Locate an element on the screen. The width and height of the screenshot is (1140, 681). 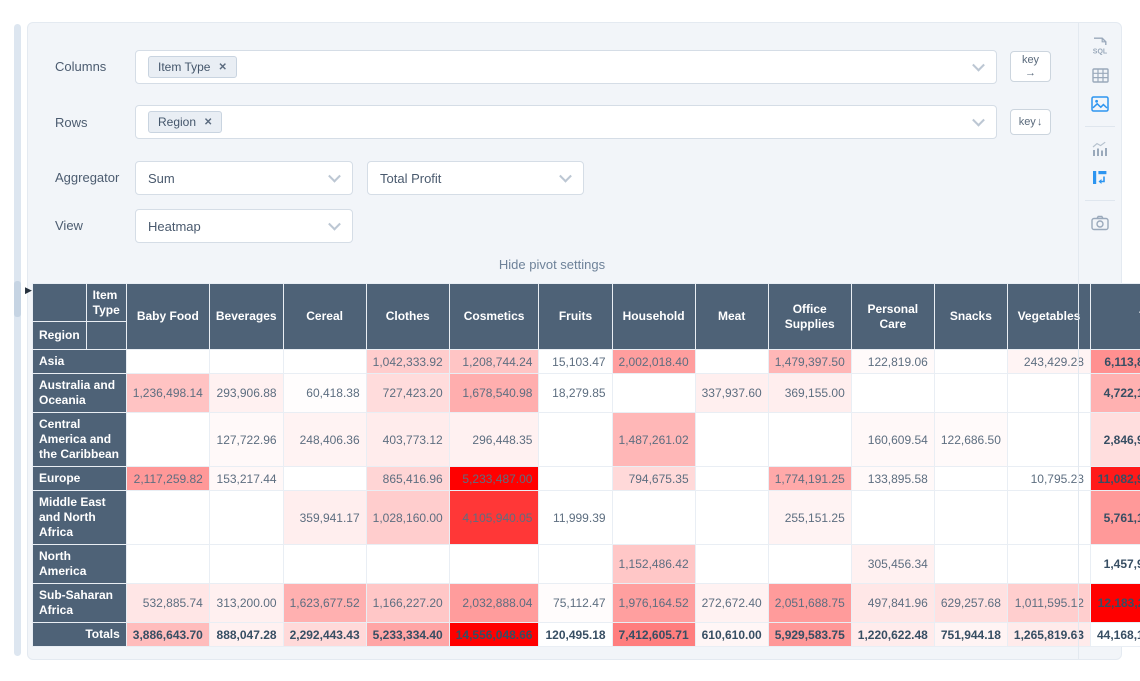
pivot-value-cell: 794,675.35 is located at coordinates (653, 478).